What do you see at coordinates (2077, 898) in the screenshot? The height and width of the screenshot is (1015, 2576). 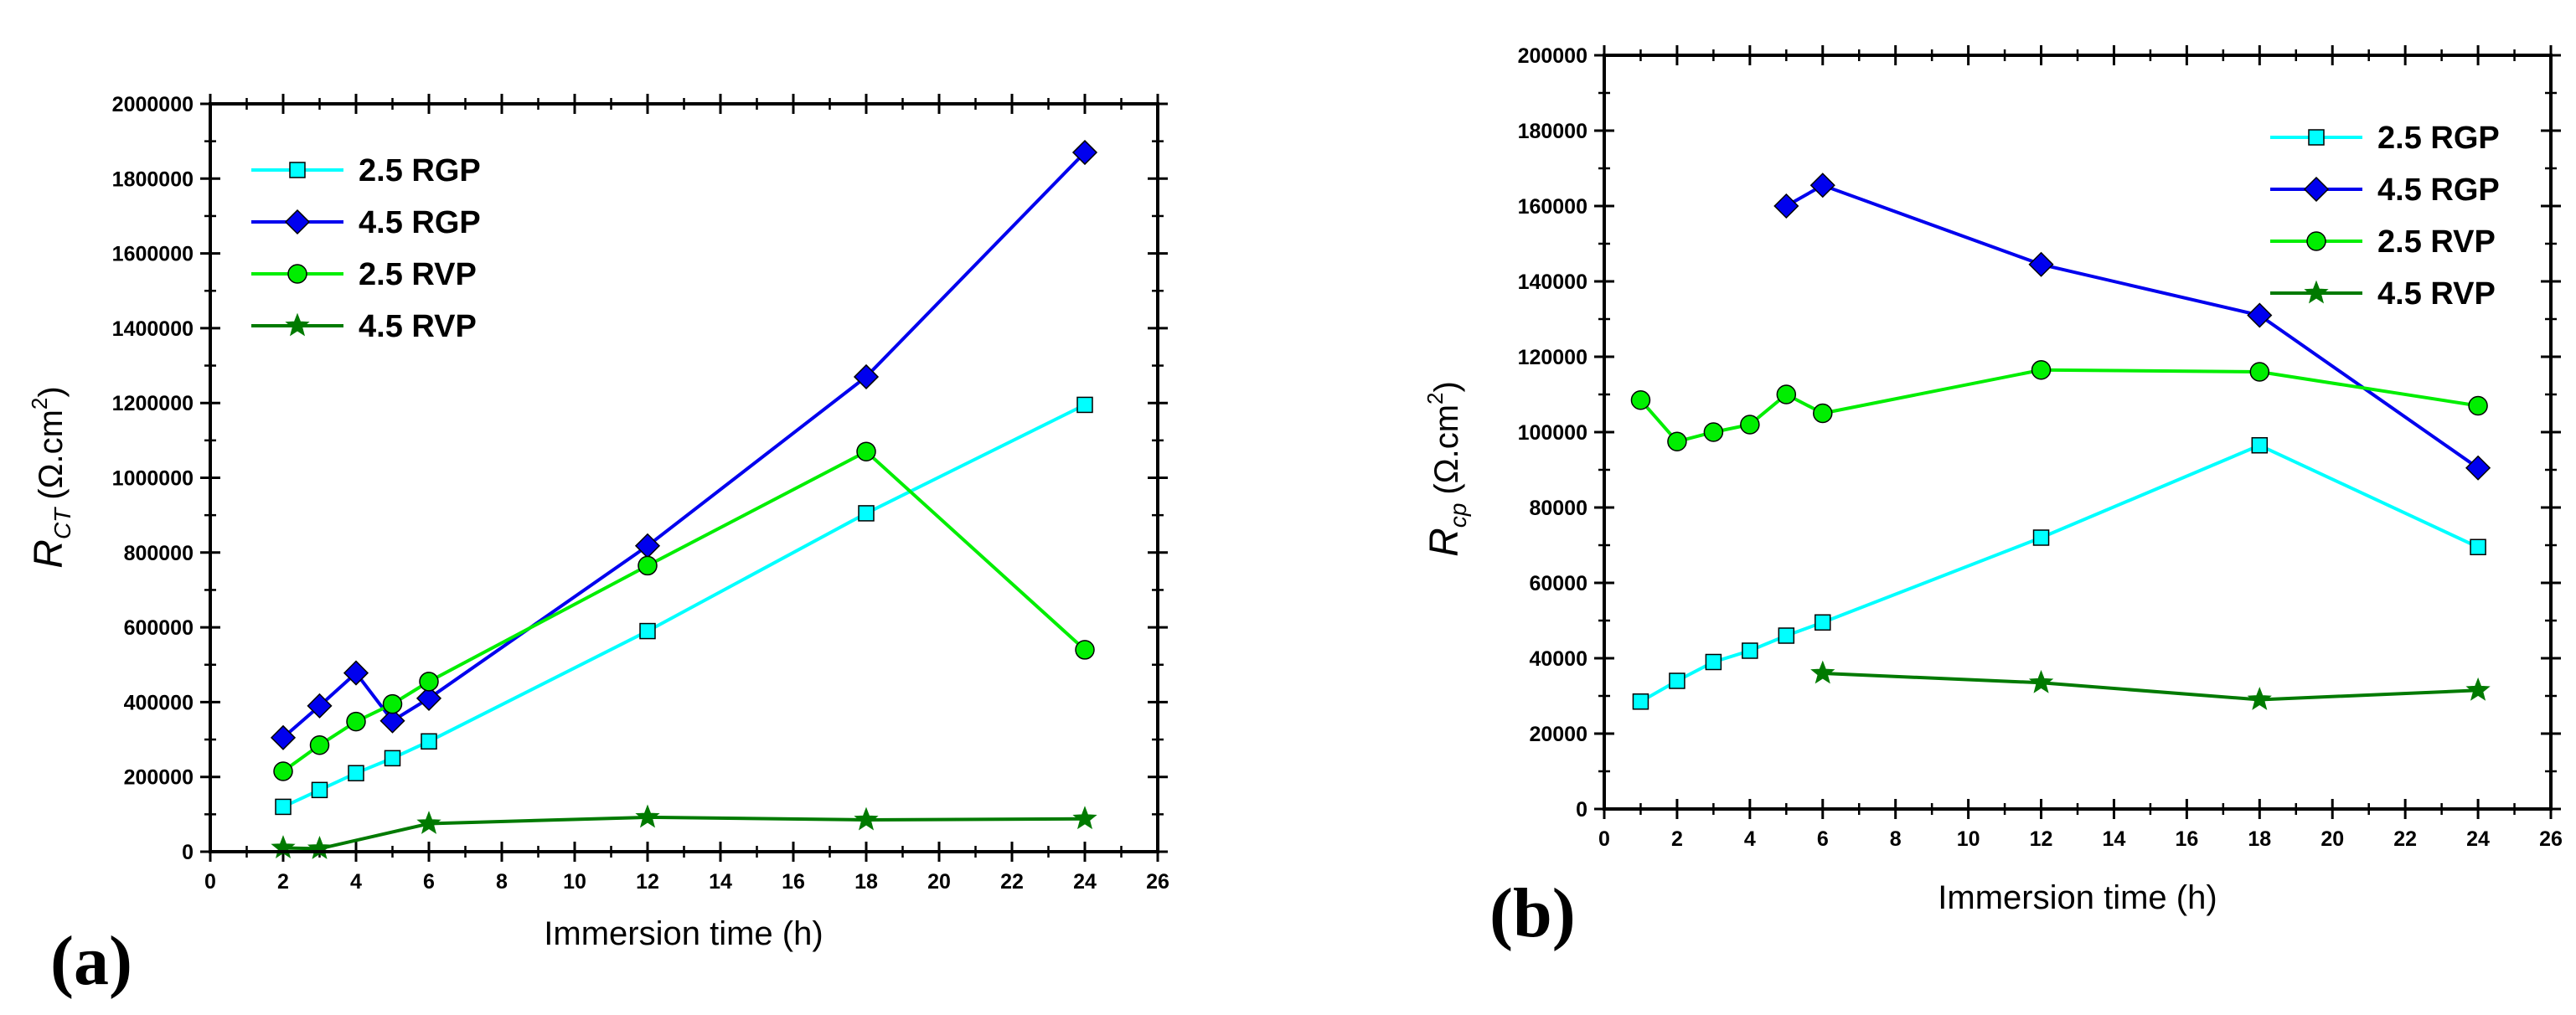 I see `x-axis-title-b: Immersion time (h)` at bounding box center [2077, 898].